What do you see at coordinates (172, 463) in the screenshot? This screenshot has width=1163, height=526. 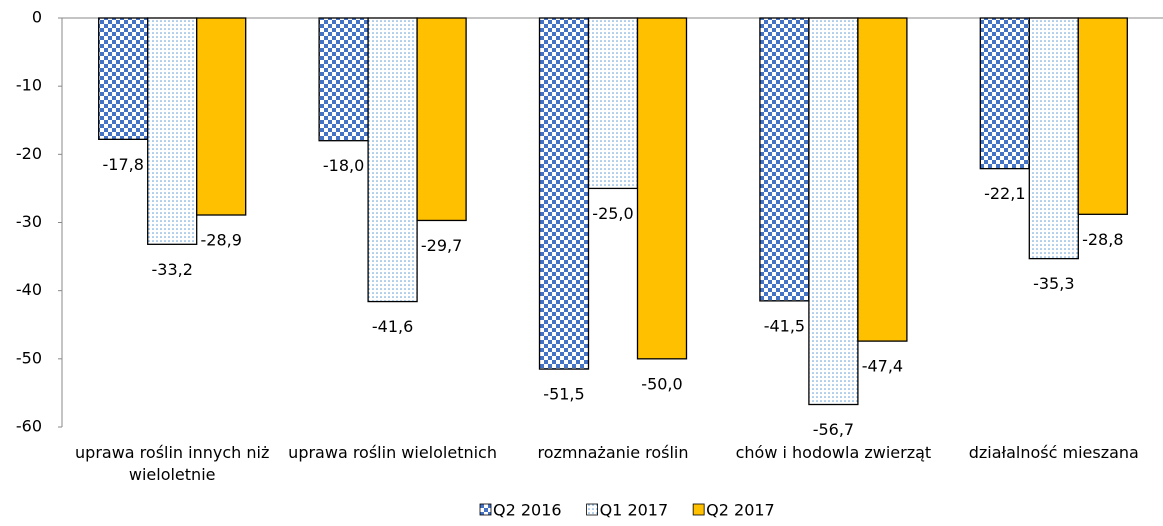 I see `x-tick-label: uprawa roślin innych niż wieloletnie` at bounding box center [172, 463].